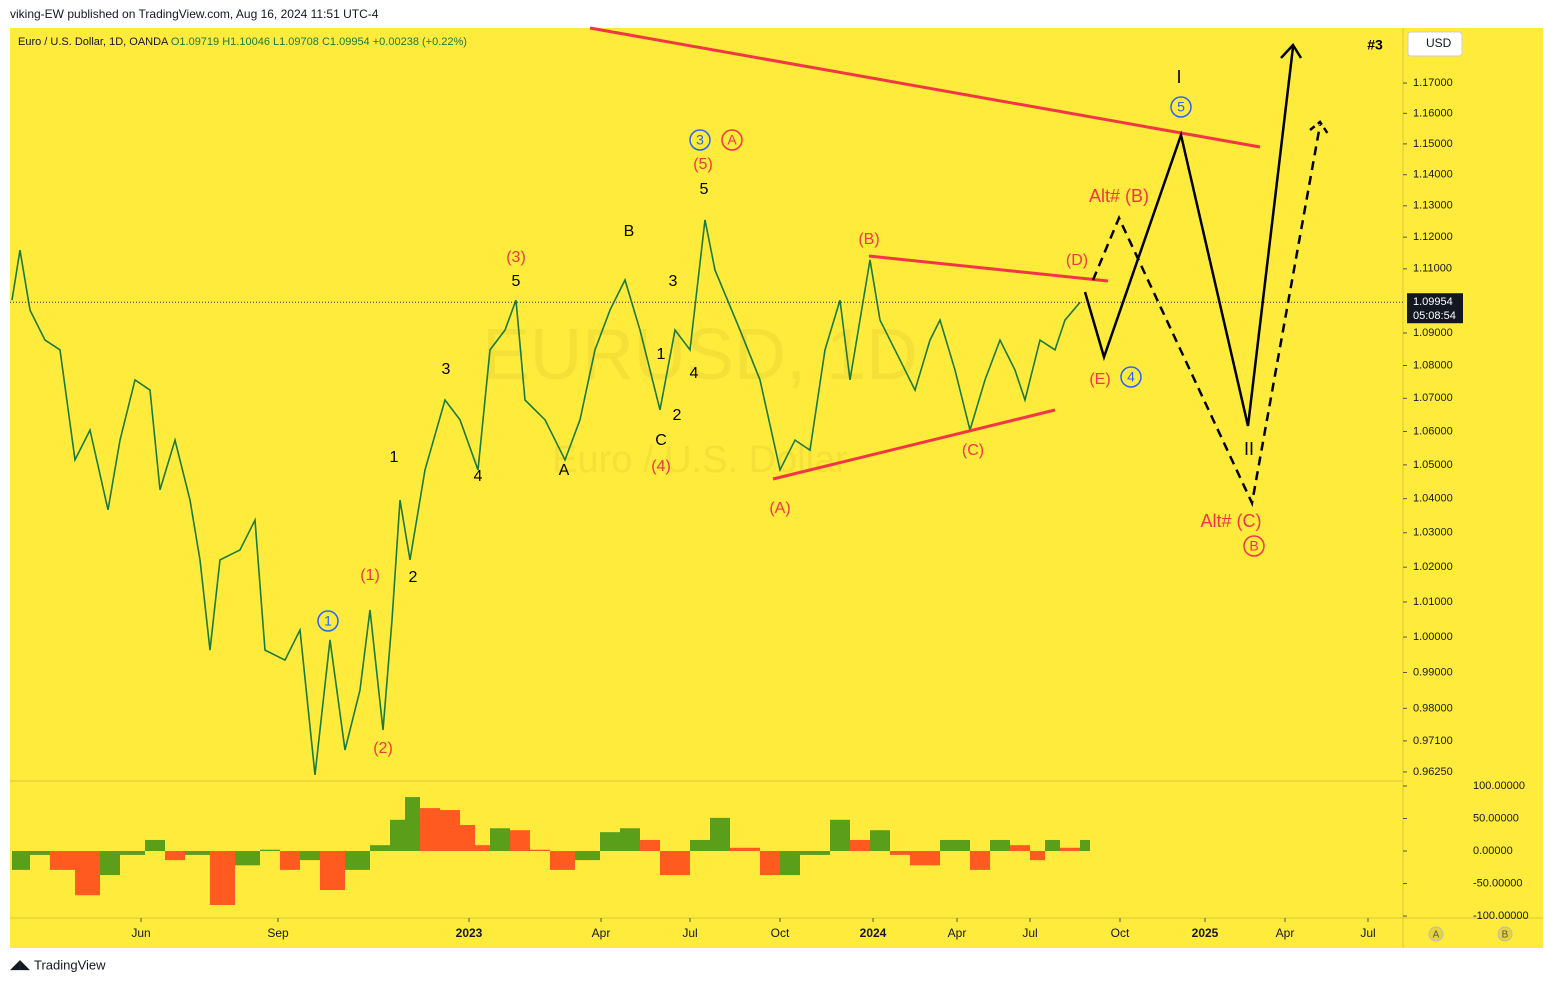 The height and width of the screenshot is (983, 1553). What do you see at coordinates (1433, 465) in the screenshot?
I see `y-tick-label: 1.05000` at bounding box center [1433, 465].